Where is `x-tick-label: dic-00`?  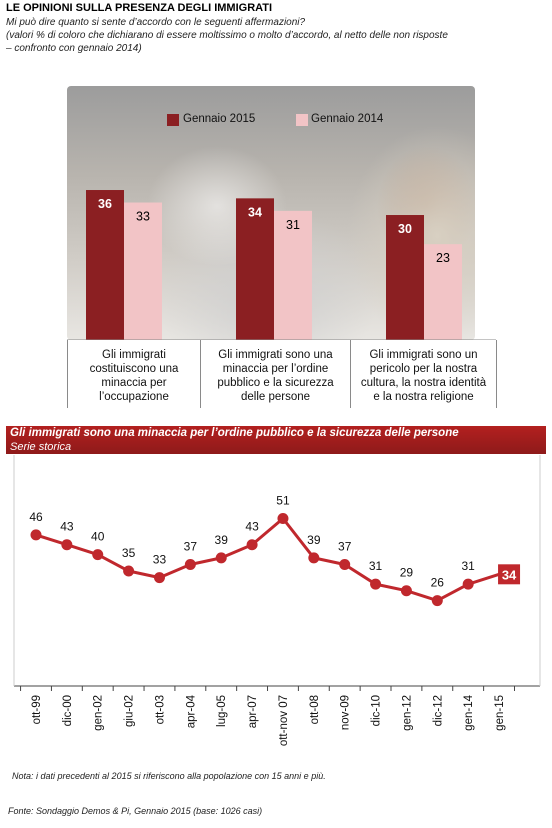 x-tick-label: dic-00 is located at coordinates (68, 710).